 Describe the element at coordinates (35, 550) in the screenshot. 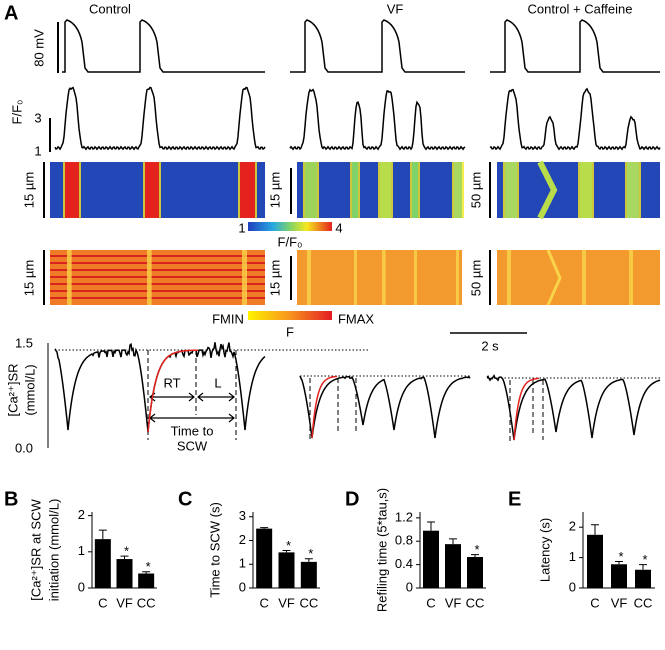

I see `y-axis-label: [Ca²⁺]SR at SCW` at that location.